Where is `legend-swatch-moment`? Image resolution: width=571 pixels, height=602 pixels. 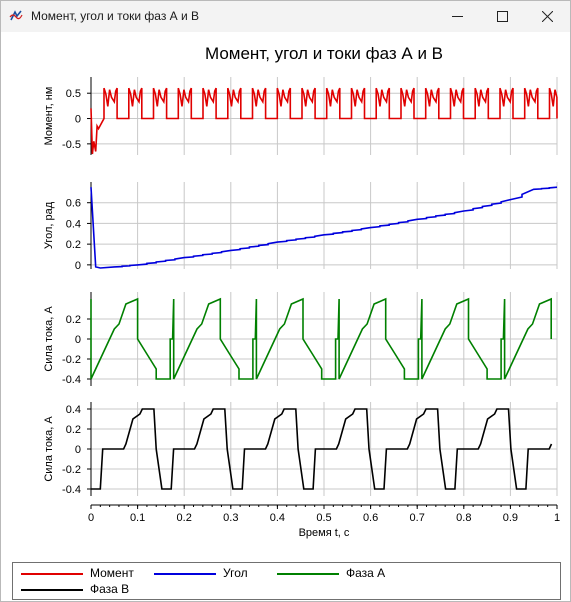 legend-swatch-moment is located at coordinates (52, 574).